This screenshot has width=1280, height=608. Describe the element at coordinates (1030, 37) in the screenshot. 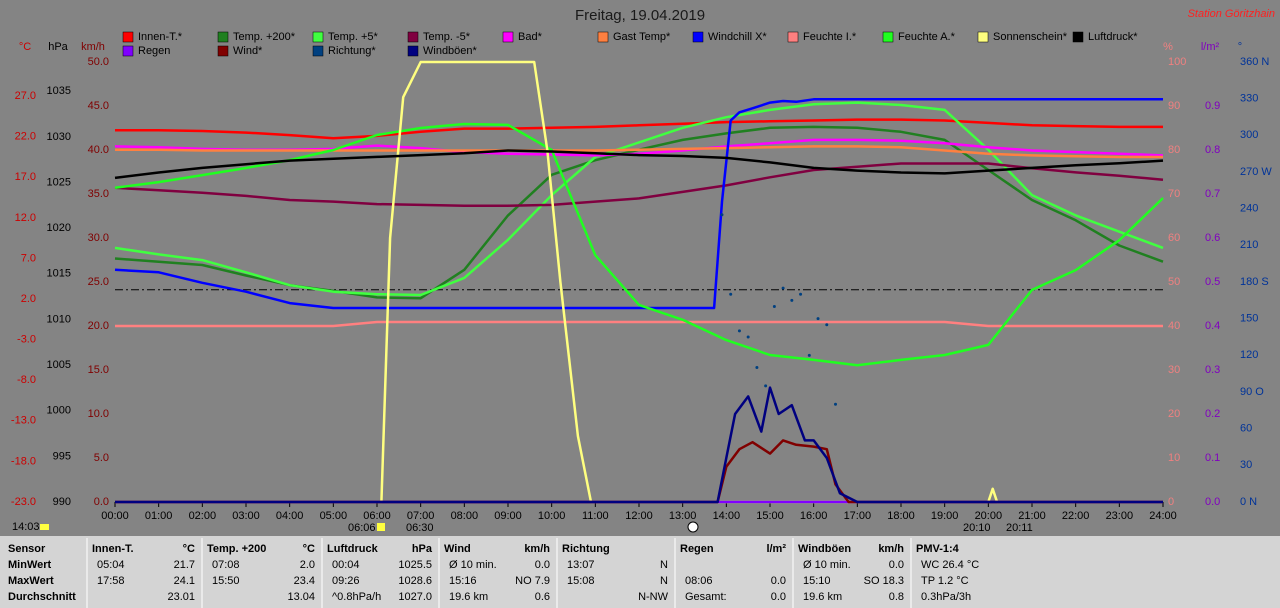

I see `legend-label: Sonnenschein*` at that location.